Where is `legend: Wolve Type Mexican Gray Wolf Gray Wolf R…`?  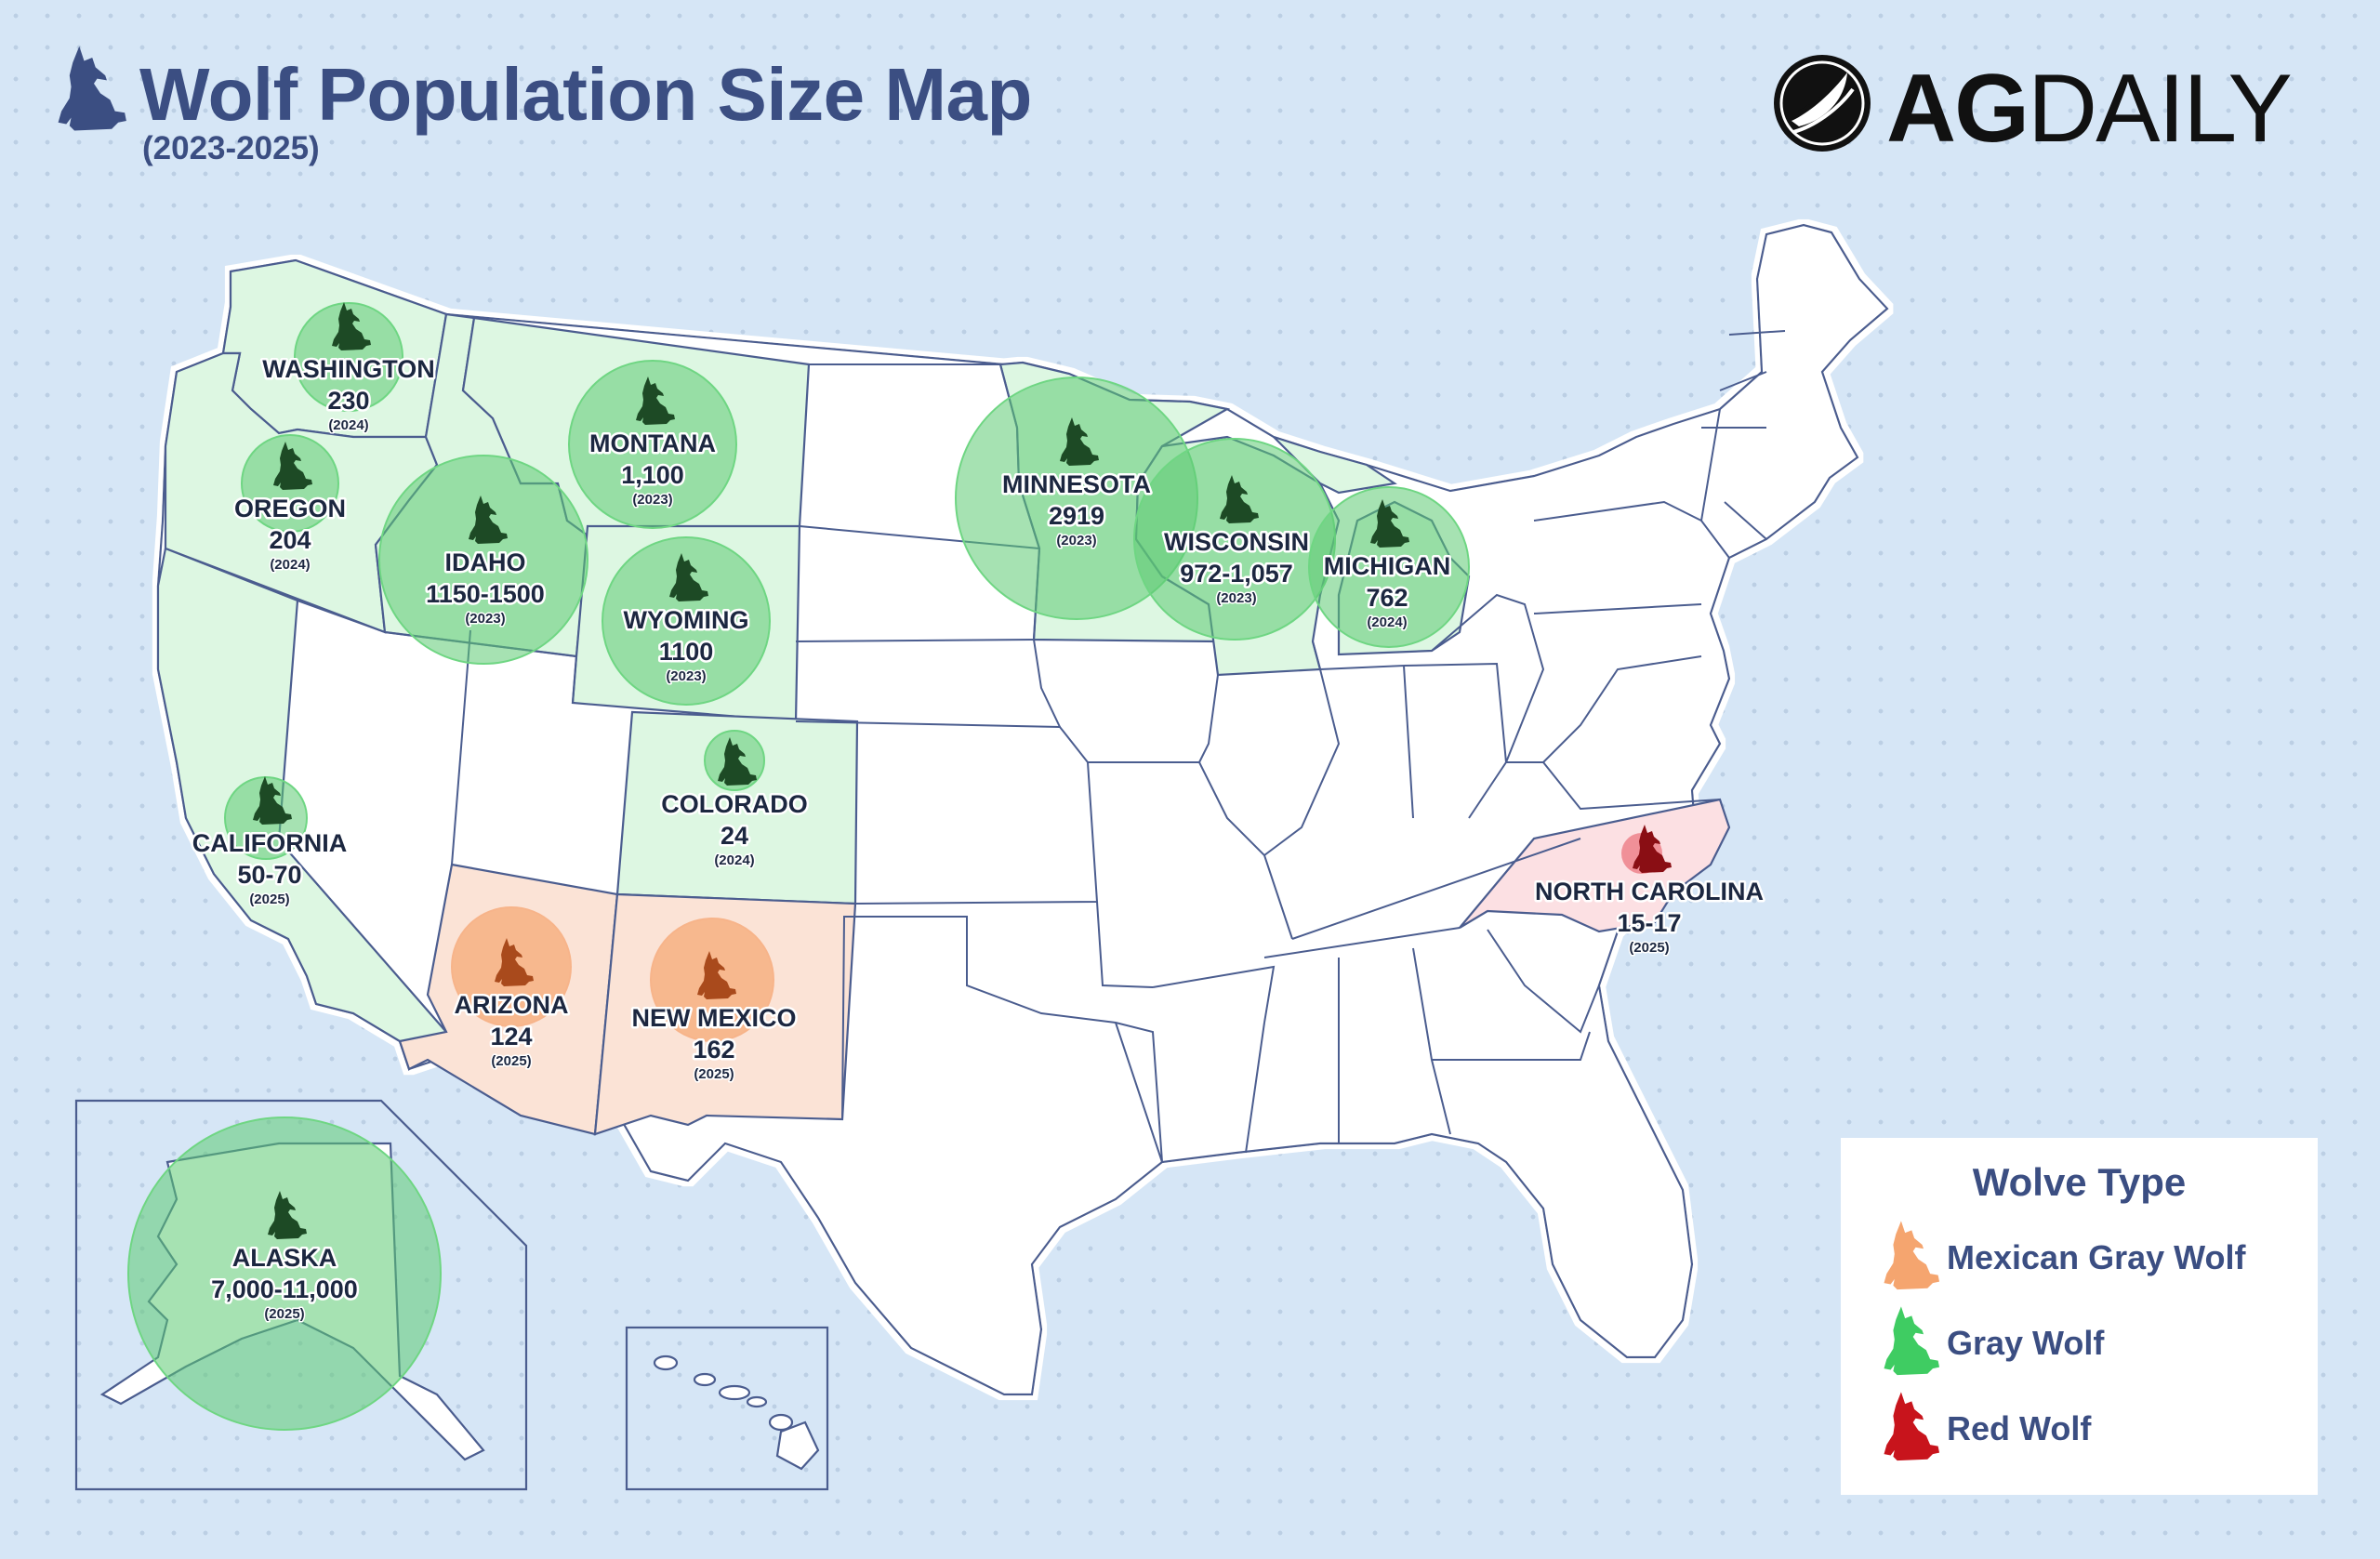 legend: Wolve Type Mexican Gray Wolf Gray Wolf R… is located at coordinates (2079, 1316).